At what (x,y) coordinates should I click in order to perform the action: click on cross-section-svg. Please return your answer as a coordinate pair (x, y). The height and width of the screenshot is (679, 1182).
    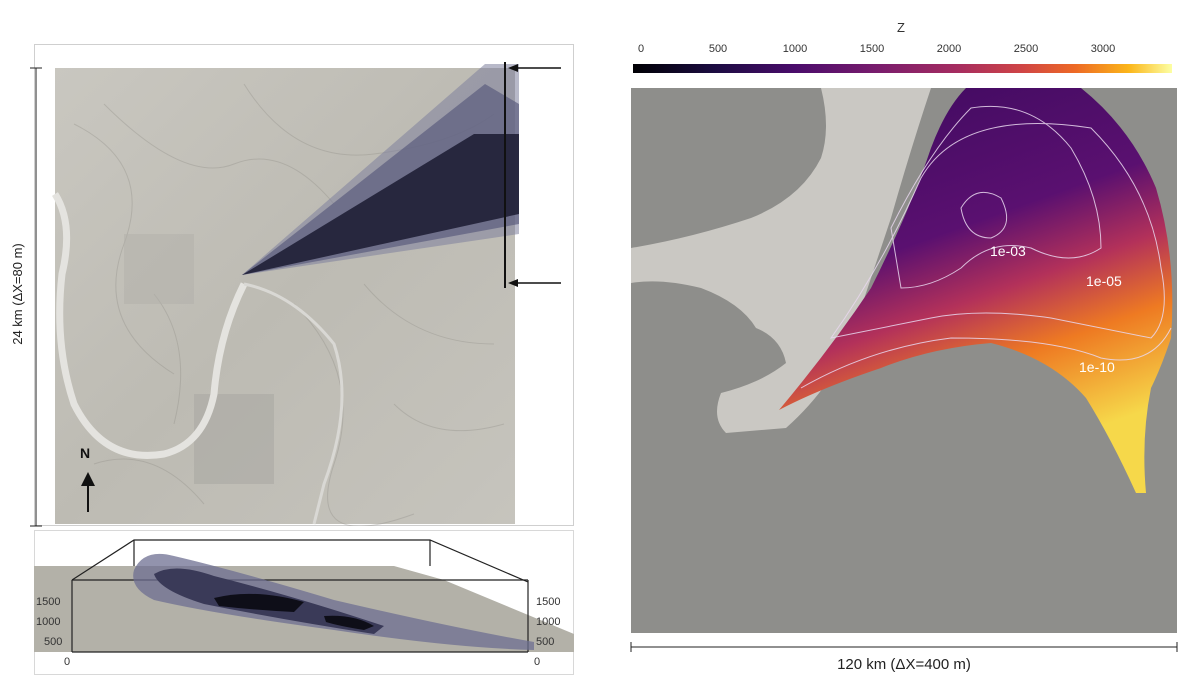
    Looking at the image, I should click on (304, 602).